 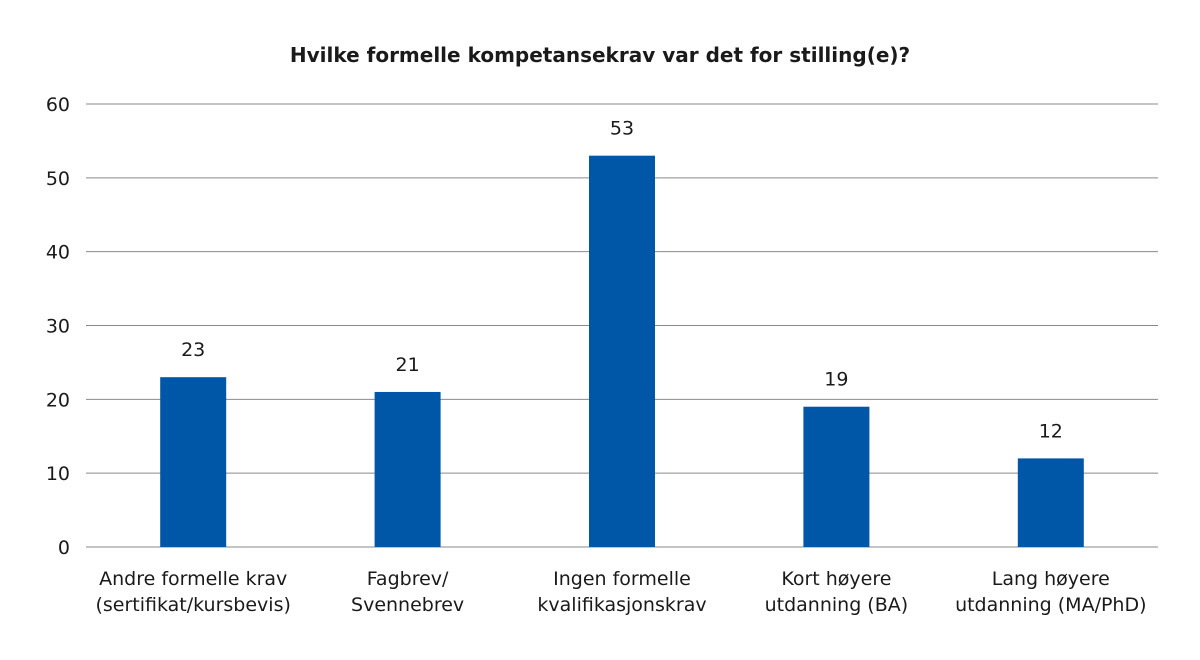 I want to click on data-label: 21, so click(x=408, y=365).